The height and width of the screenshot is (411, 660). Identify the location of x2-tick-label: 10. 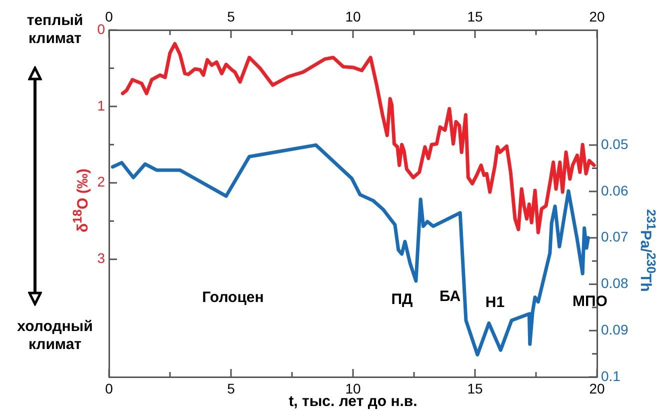
(353, 16).